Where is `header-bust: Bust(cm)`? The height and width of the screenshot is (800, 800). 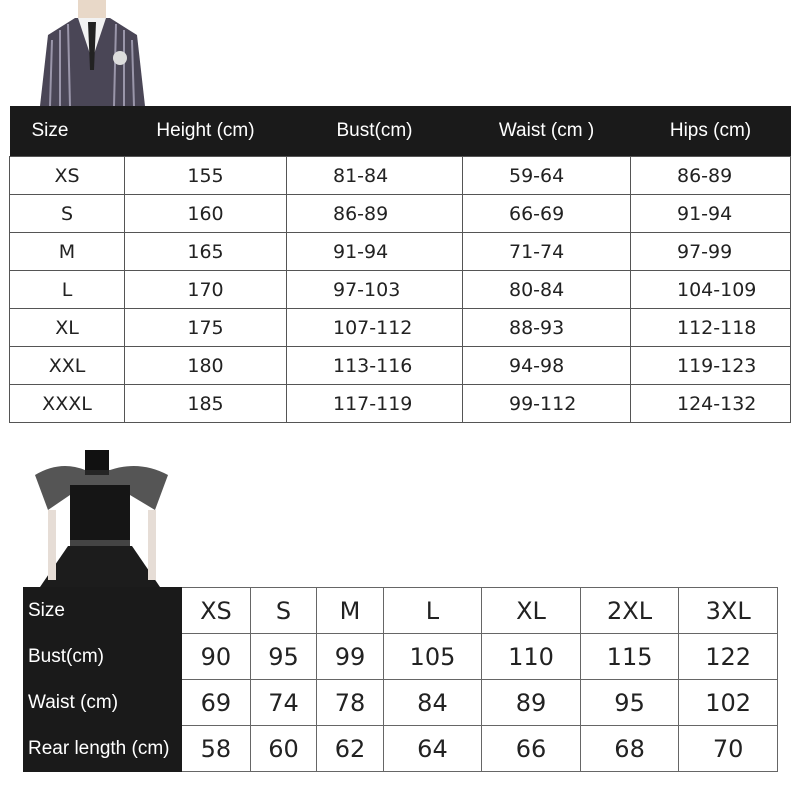
header-bust: Bust(cm) is located at coordinates (374, 131).